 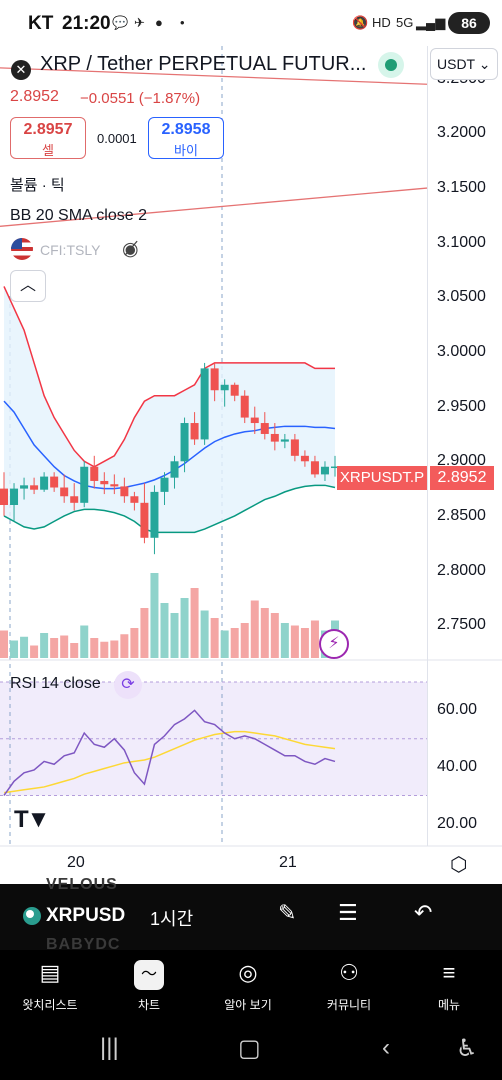 I want to click on price-axis-tick: 2.9500, so click(x=461, y=406).